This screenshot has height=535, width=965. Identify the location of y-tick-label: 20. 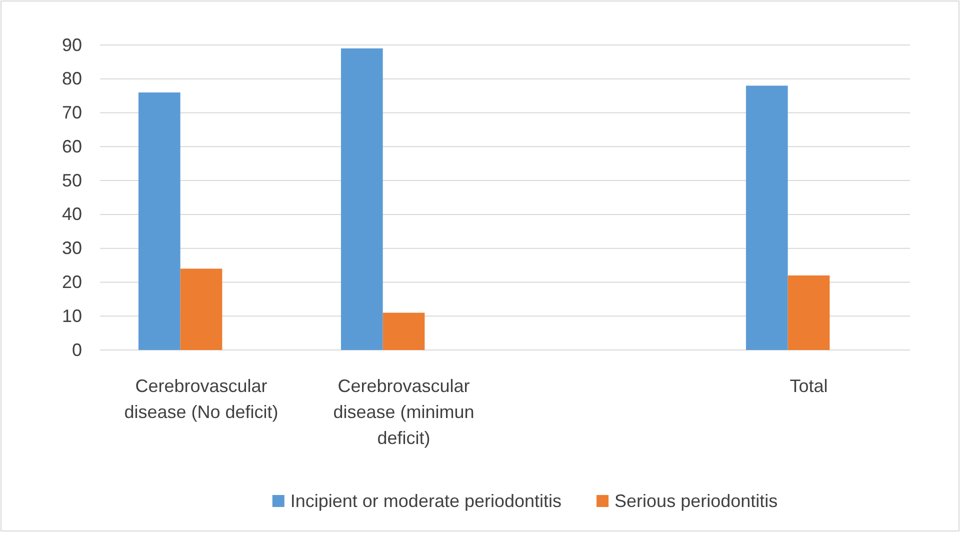
(72, 282).